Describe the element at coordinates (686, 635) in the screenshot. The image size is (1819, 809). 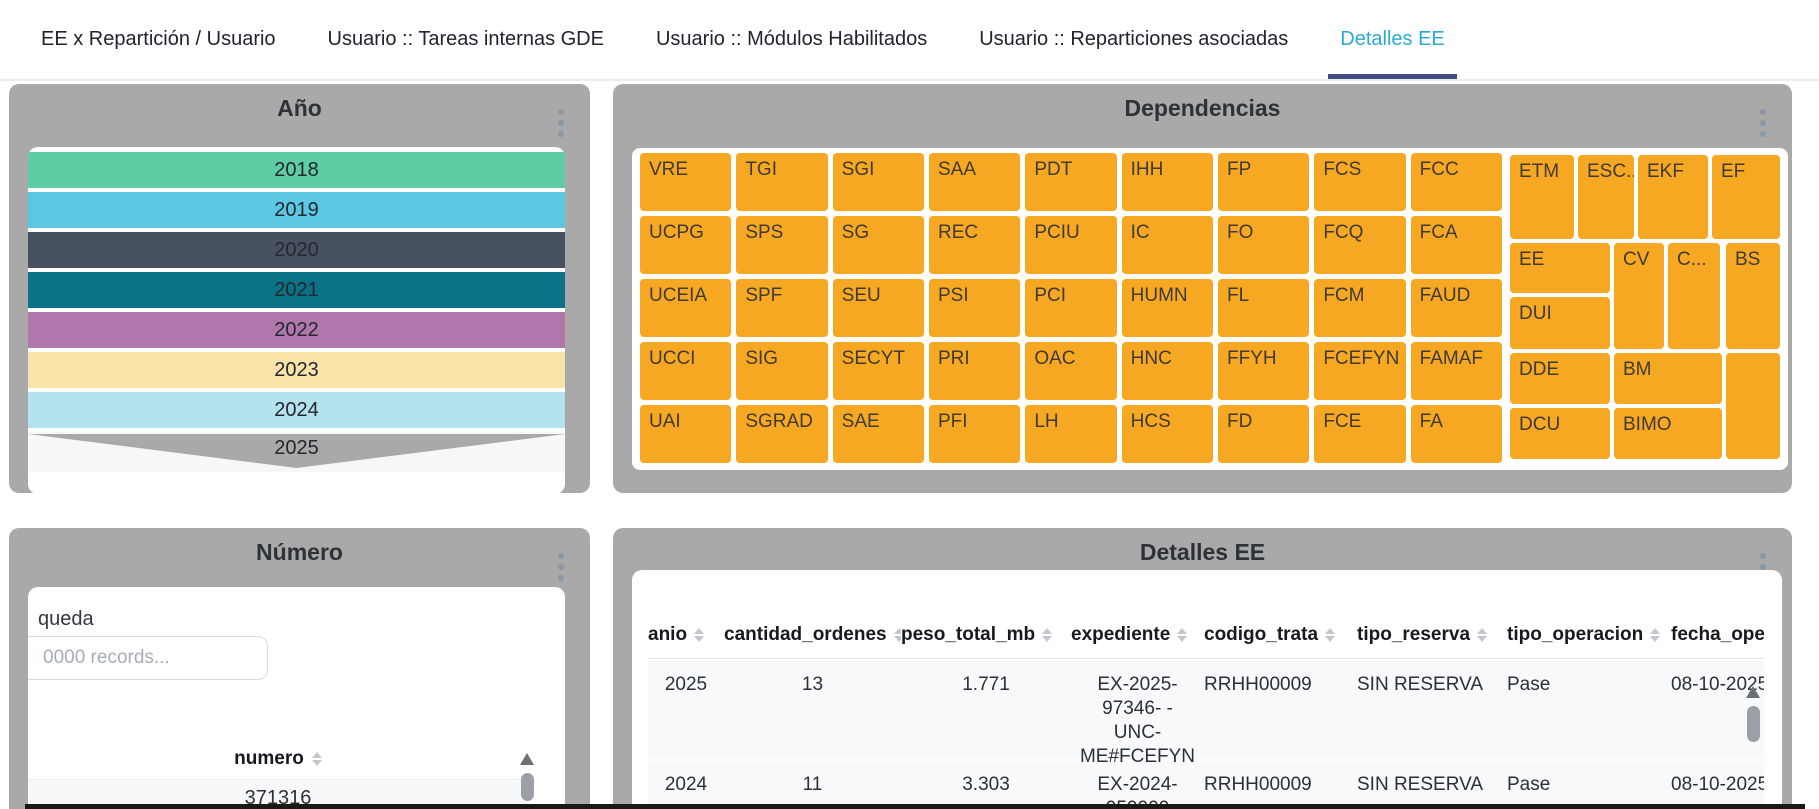
I see `column-header-anio: anio` at that location.